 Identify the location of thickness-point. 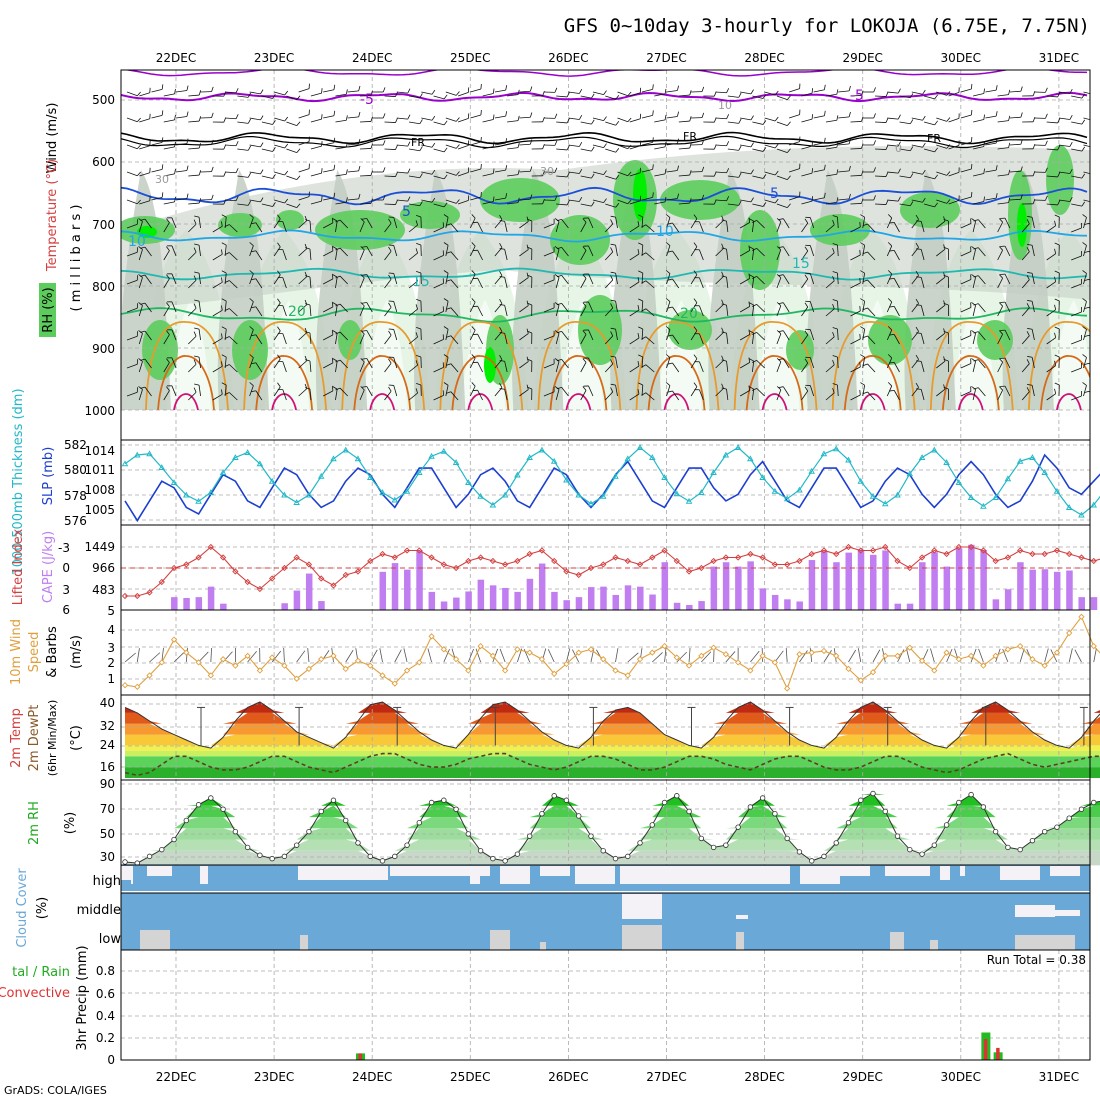
(873, 495).